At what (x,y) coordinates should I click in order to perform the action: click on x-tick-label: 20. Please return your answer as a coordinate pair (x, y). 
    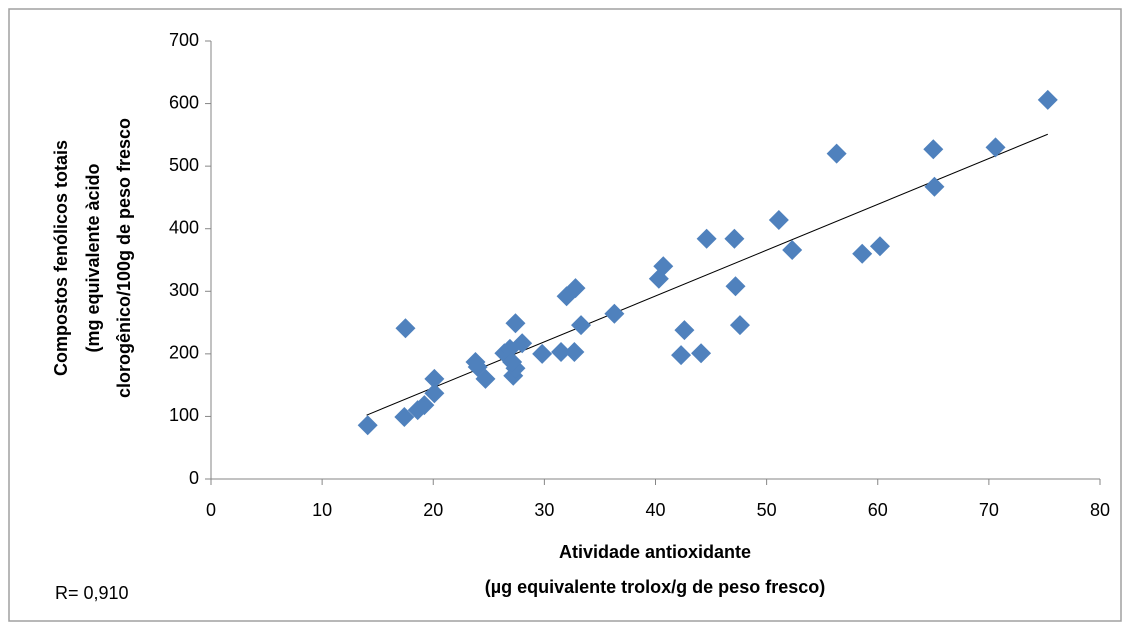
    Looking at the image, I should click on (433, 510).